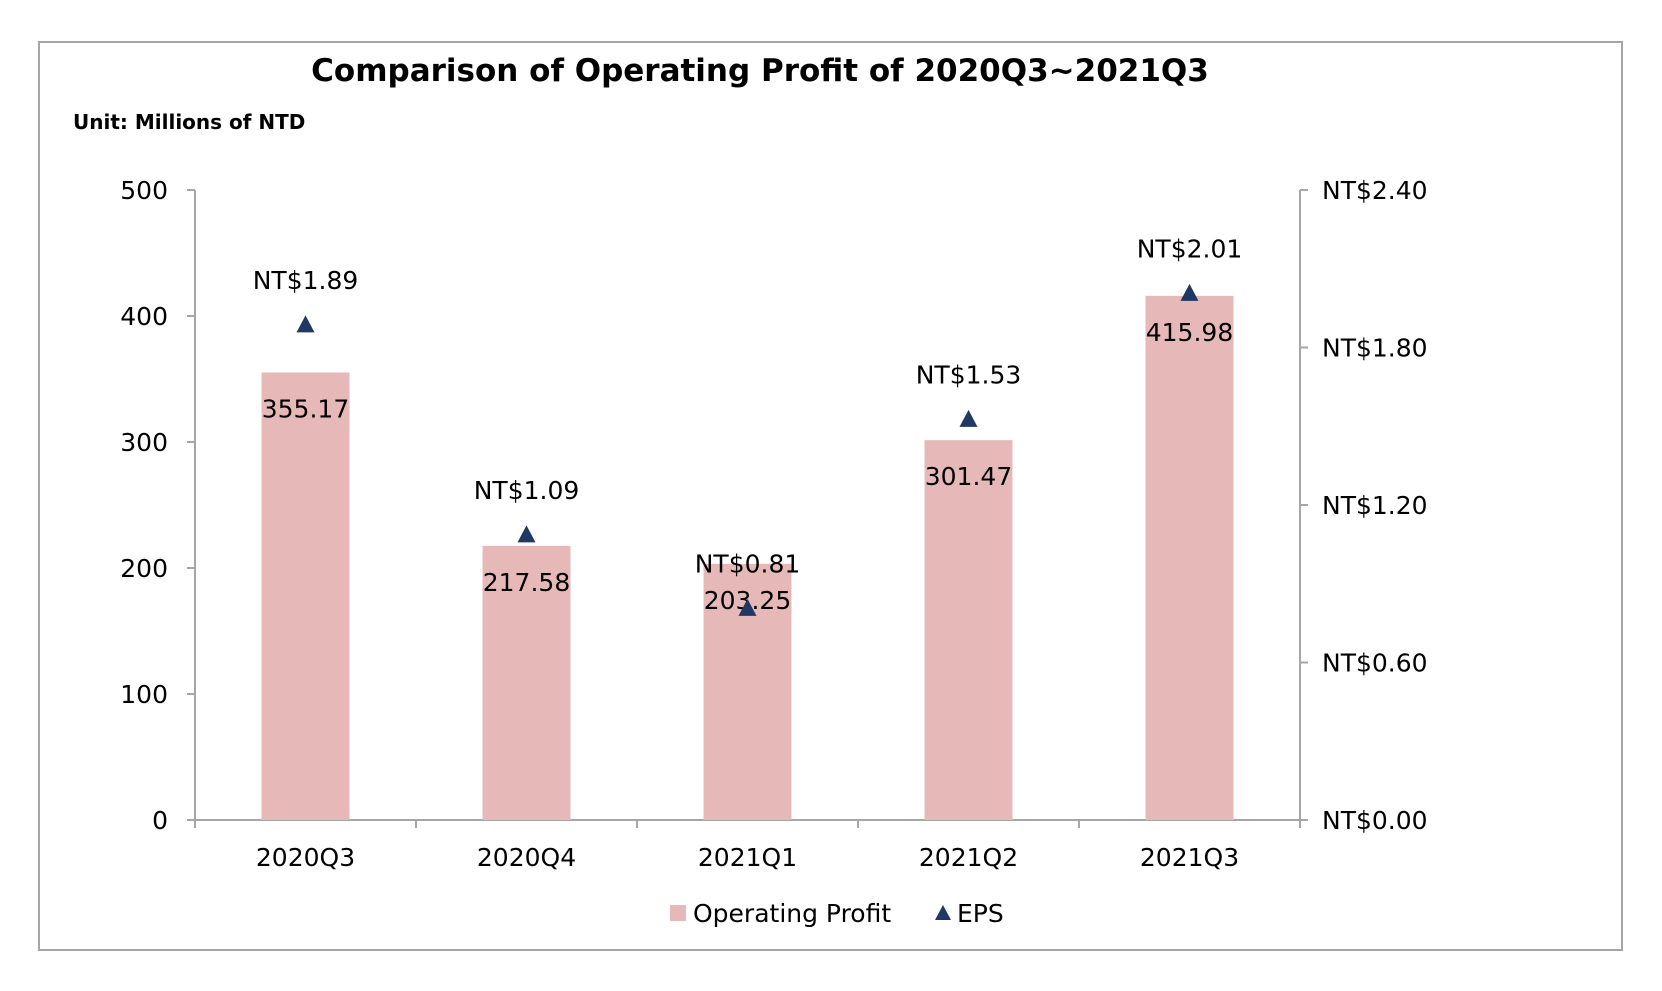  What do you see at coordinates (969, 374) in the screenshot?
I see `eps-value-label: NT$1.53` at bounding box center [969, 374].